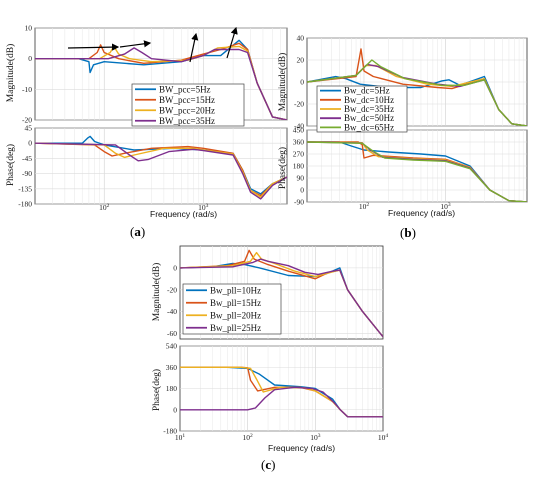  What do you see at coordinates (408, 232) in the screenshot?
I see `panel-caption: (b)` at bounding box center [408, 232].